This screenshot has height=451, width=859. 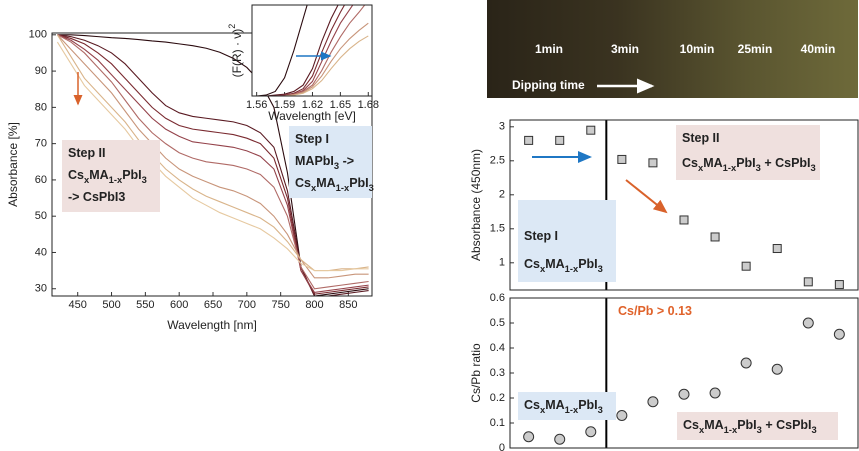 I want to click on x-axis-label: Wavelength [nm], so click(x=212, y=325).